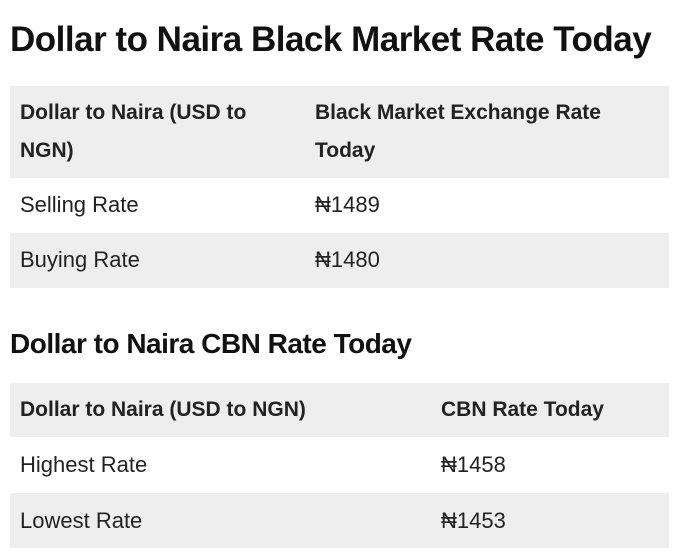 Image resolution: width=678 pixels, height=556 pixels. What do you see at coordinates (80, 259) in the screenshot?
I see `cell: Buying Rate` at bounding box center [80, 259].